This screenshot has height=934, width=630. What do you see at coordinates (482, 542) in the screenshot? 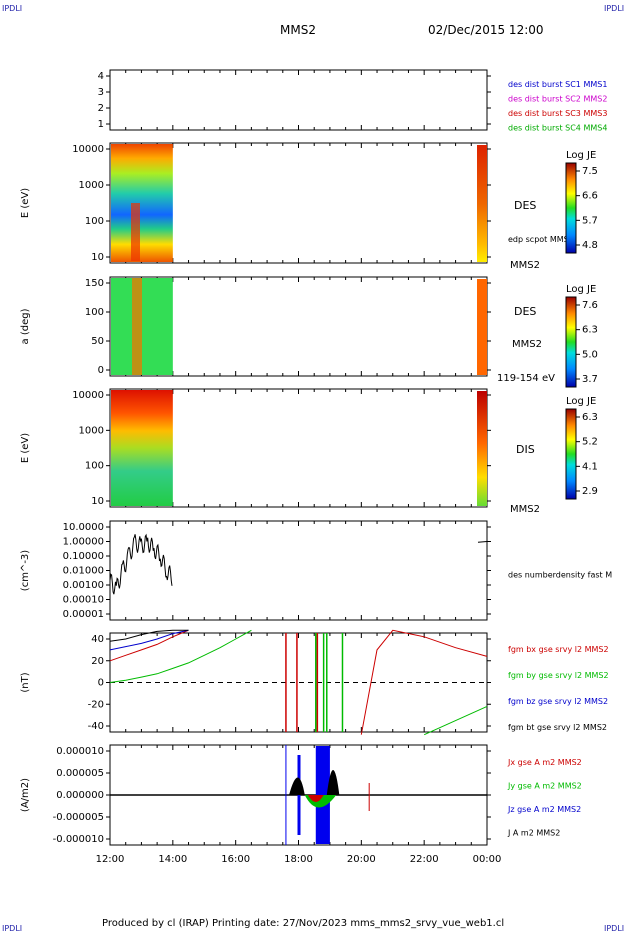
I see `density-line-late` at bounding box center [482, 542].